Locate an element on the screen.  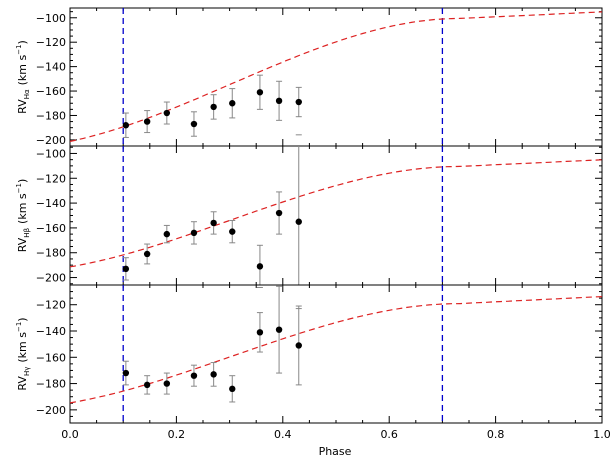
x-tick-label: 0.0 is located at coordinates (70, 434).